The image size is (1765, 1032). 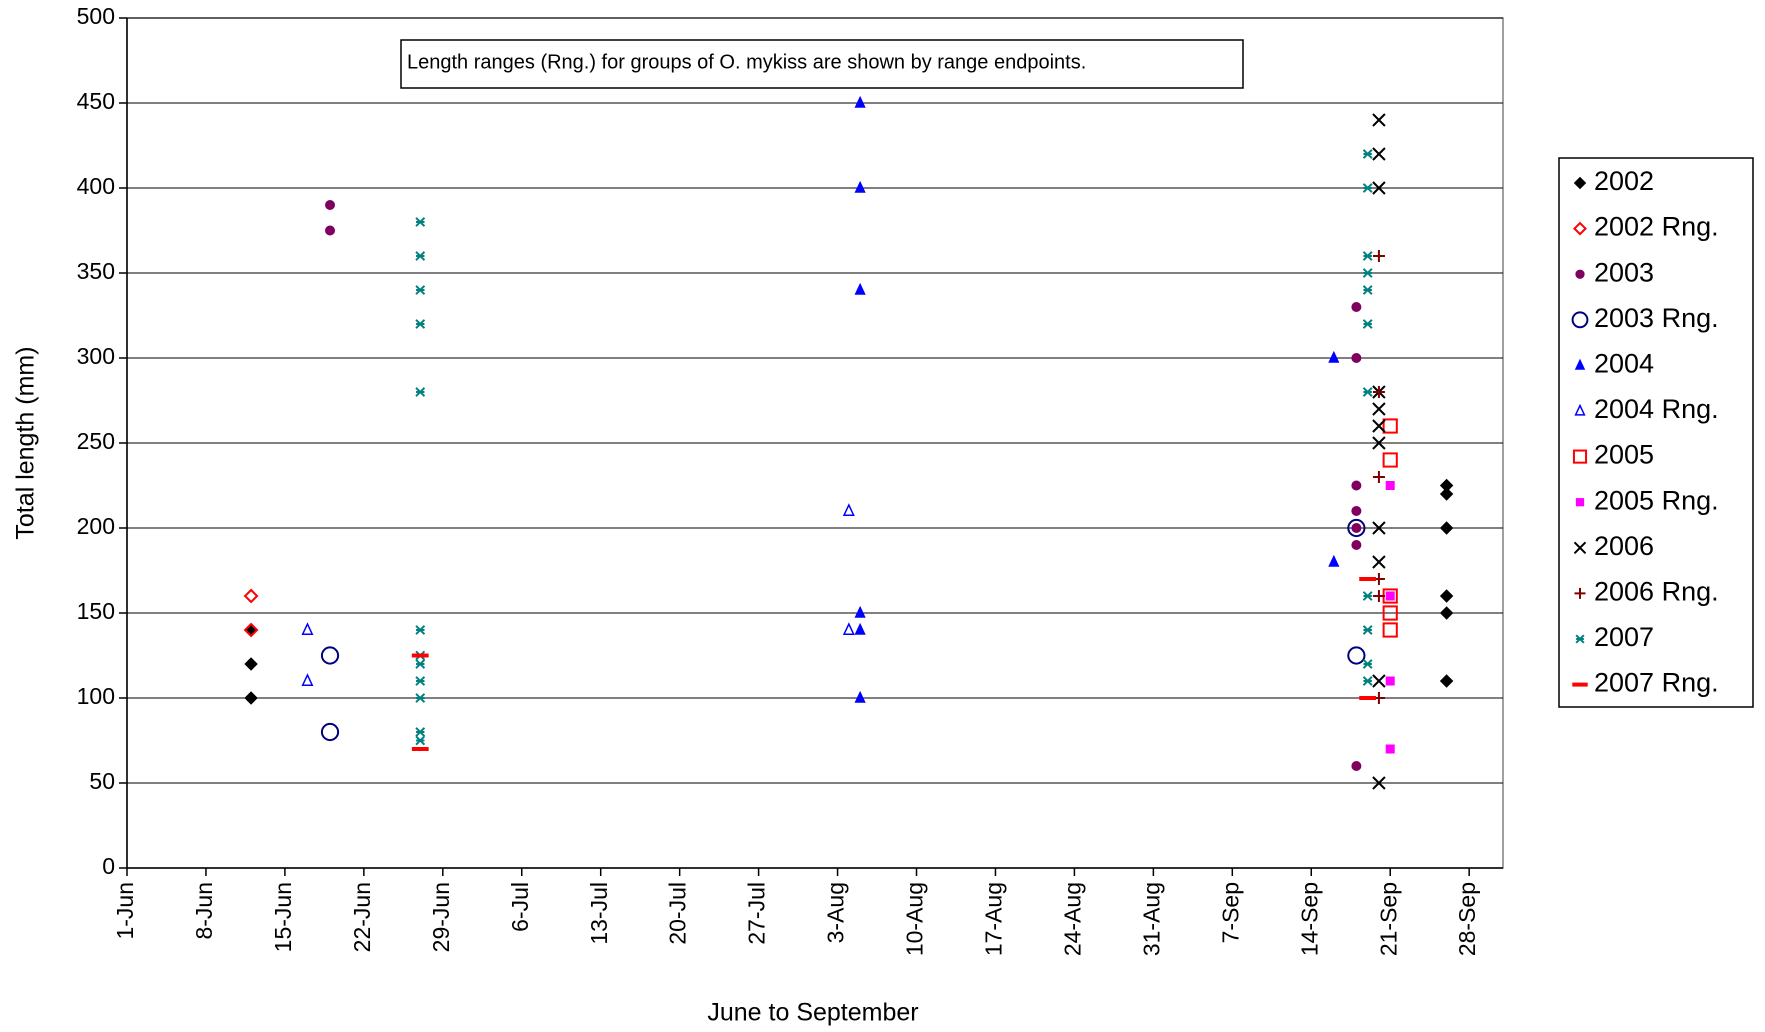 I want to click on legend-label: 2007 Rng., so click(x=1656, y=683).